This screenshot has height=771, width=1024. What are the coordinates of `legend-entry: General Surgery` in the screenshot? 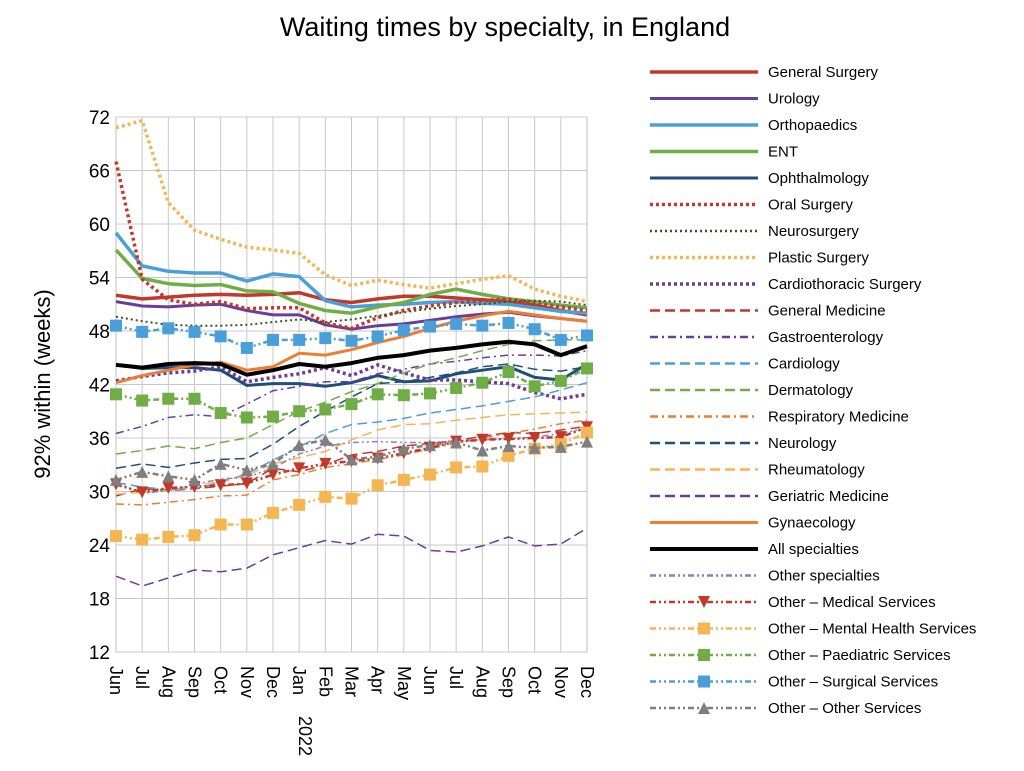 It's located at (764, 72).